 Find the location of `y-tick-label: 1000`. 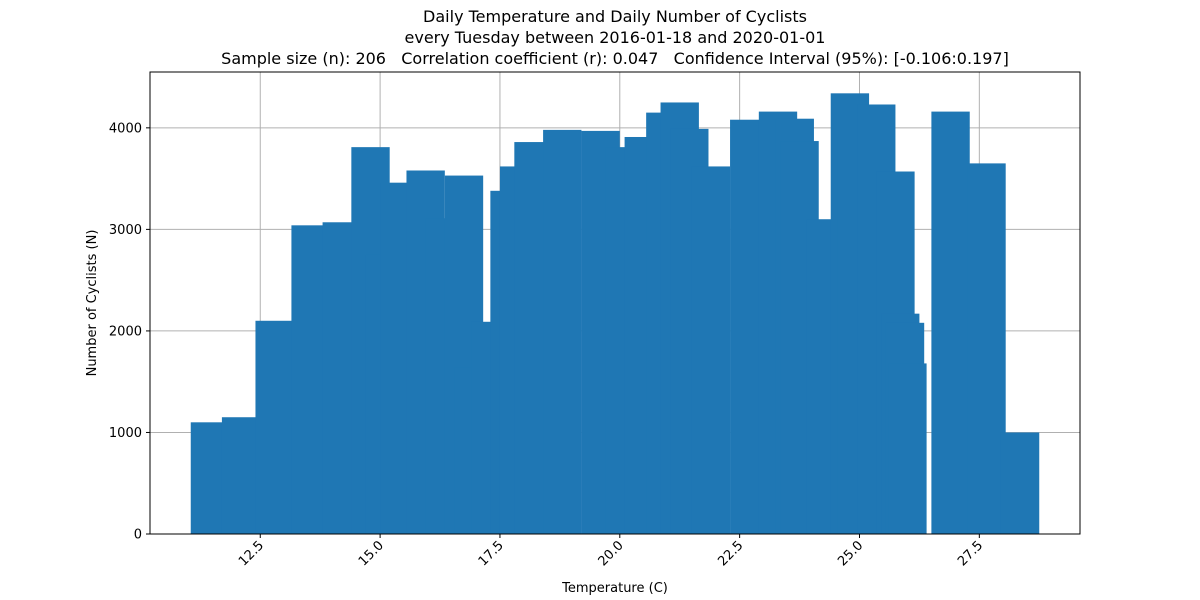

y-tick-label: 1000 is located at coordinates (125, 433).